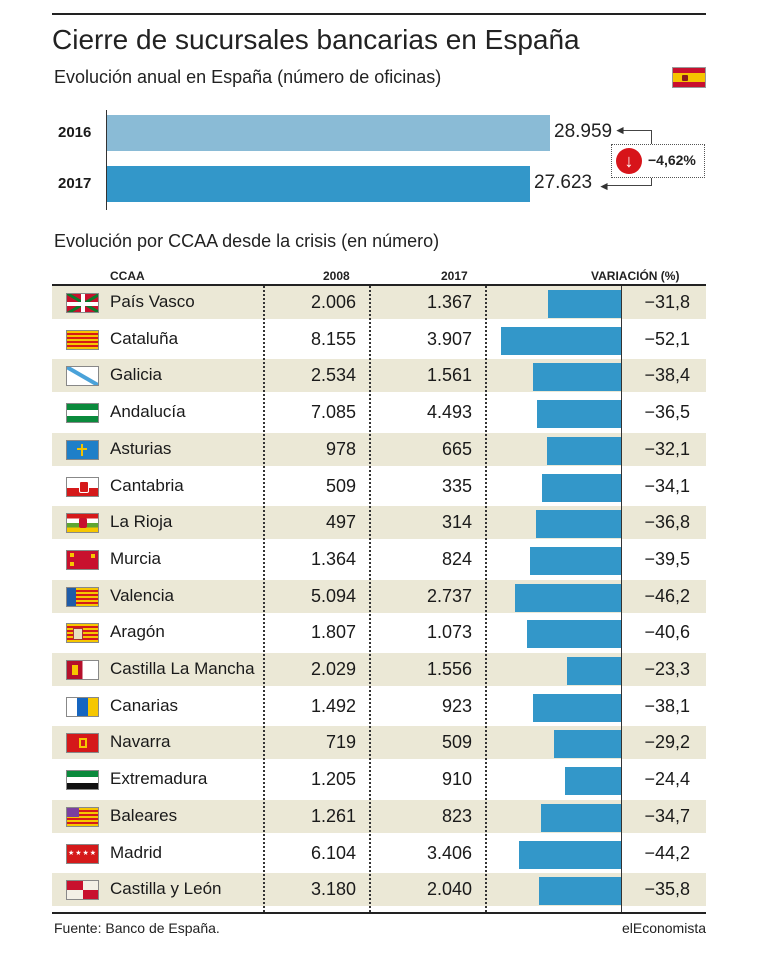  I want to click on table-row: Castilla La Mancha 2.029 1.556 −23,3, so click(379, 669).